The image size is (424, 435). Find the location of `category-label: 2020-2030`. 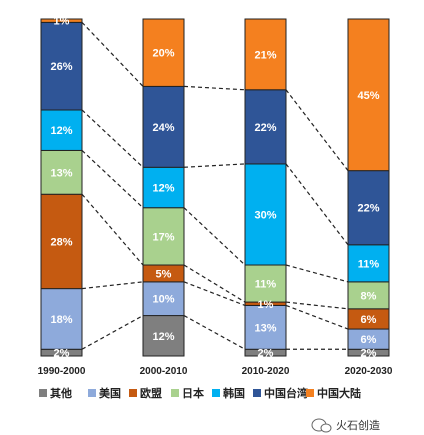

category-label: 2020-2030 is located at coordinates (369, 371).